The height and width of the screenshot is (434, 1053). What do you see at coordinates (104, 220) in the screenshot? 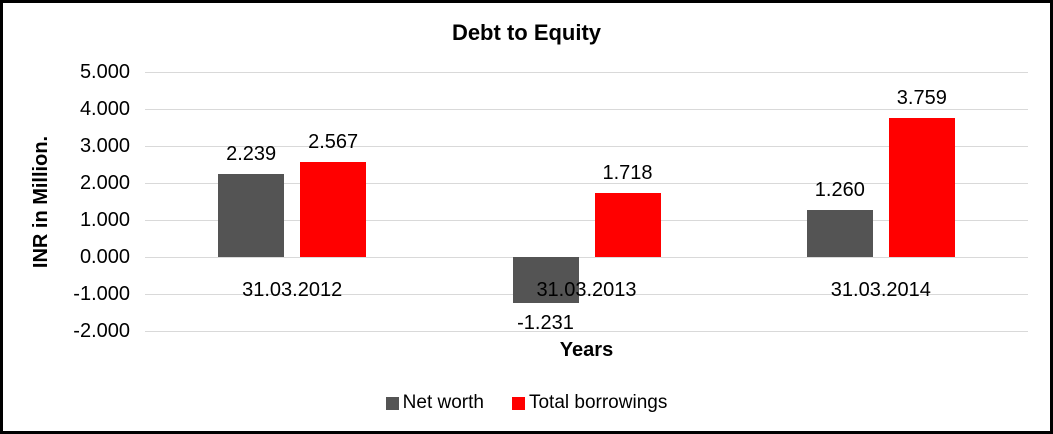
I see `y-tick-label: 1.000` at bounding box center [104, 220].